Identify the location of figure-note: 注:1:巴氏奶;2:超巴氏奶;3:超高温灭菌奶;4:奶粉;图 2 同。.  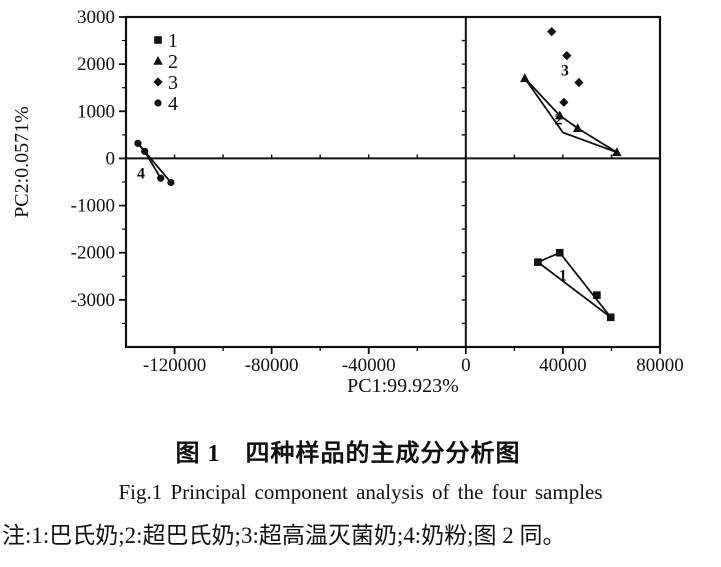
(284, 535).